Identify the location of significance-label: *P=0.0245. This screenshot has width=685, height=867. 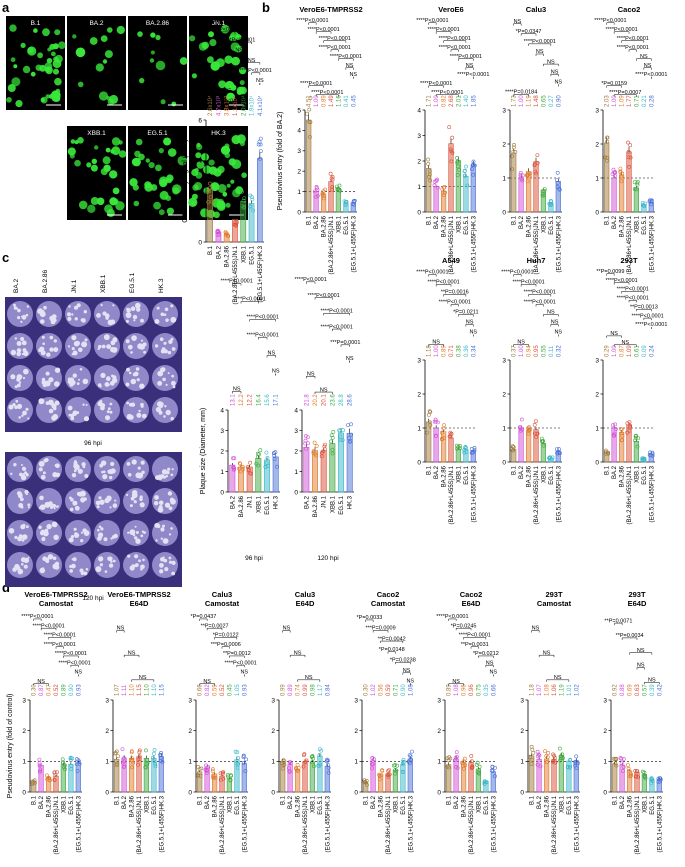
(464, 626).